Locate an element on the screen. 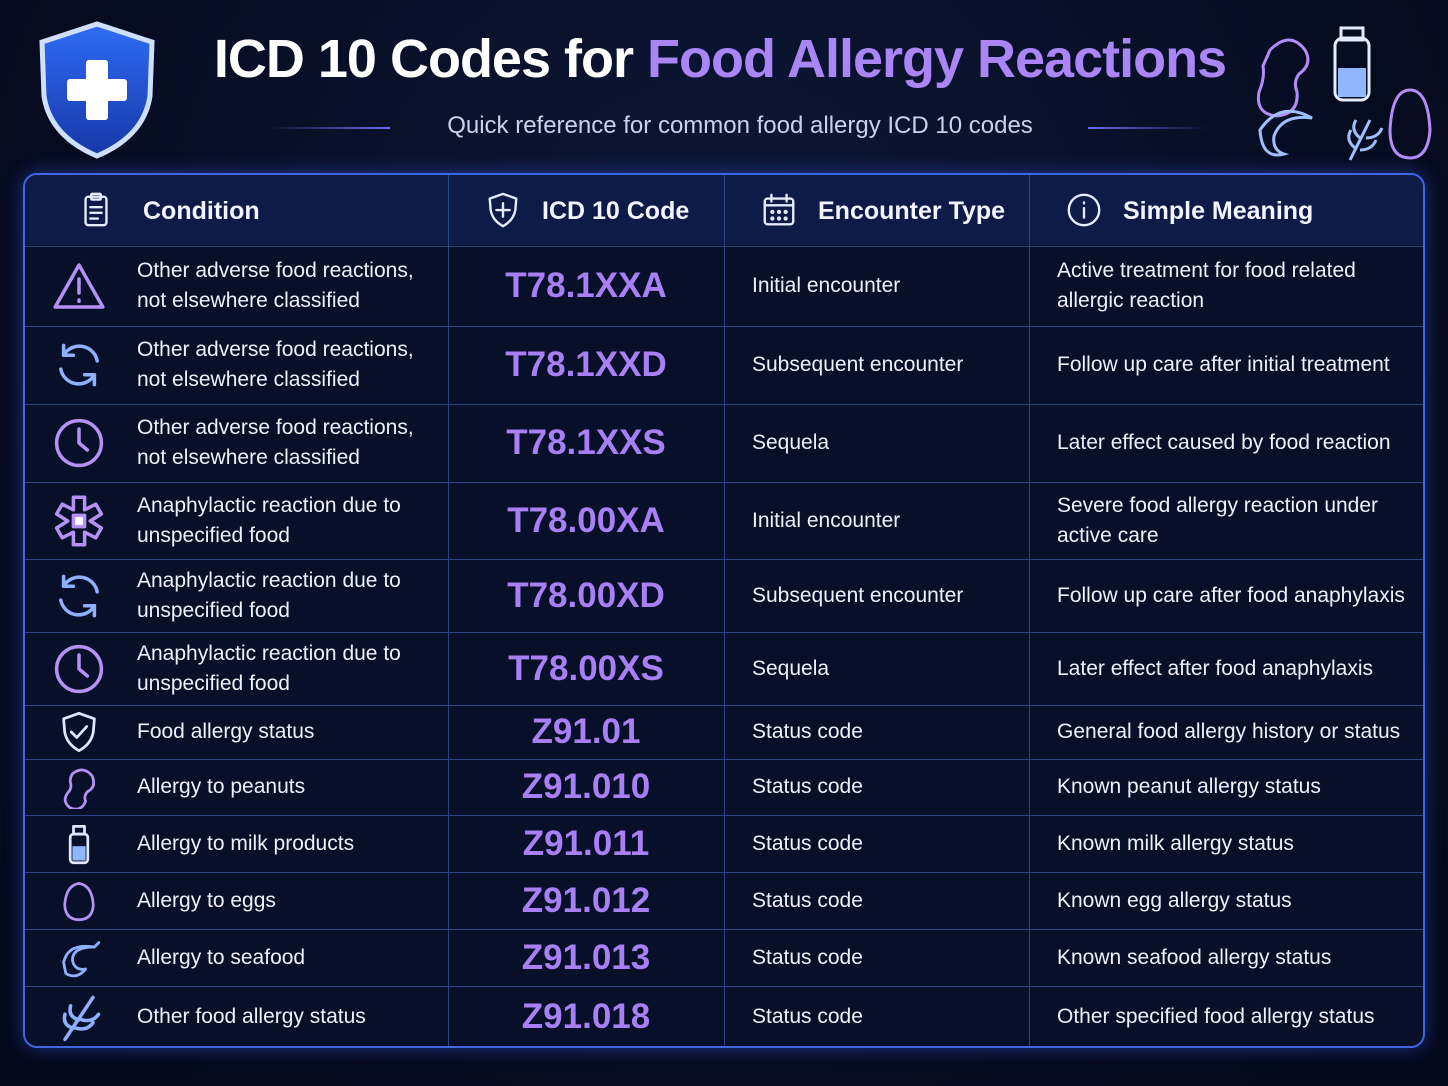 The height and width of the screenshot is (1086, 1448). code-cell: Z91.012 is located at coordinates (586, 900).